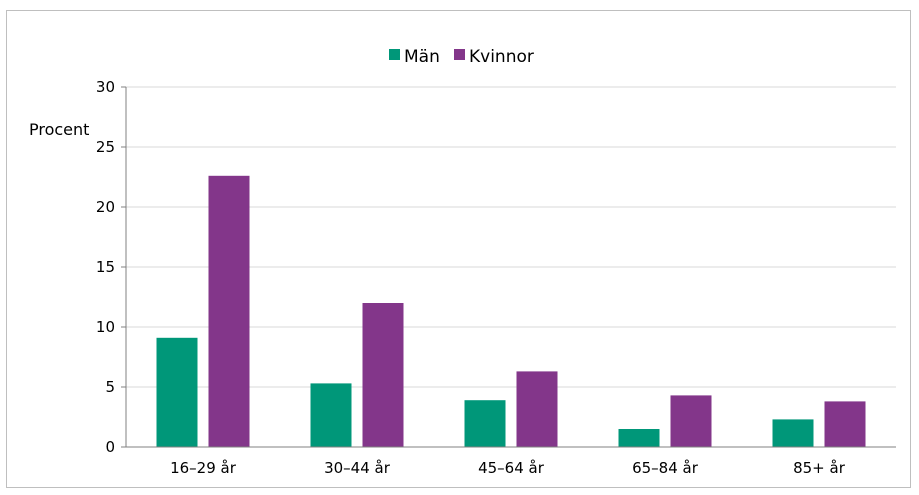  What do you see at coordinates (511, 468) in the screenshot?
I see `x-tick-label-2: 45–64 år` at bounding box center [511, 468].